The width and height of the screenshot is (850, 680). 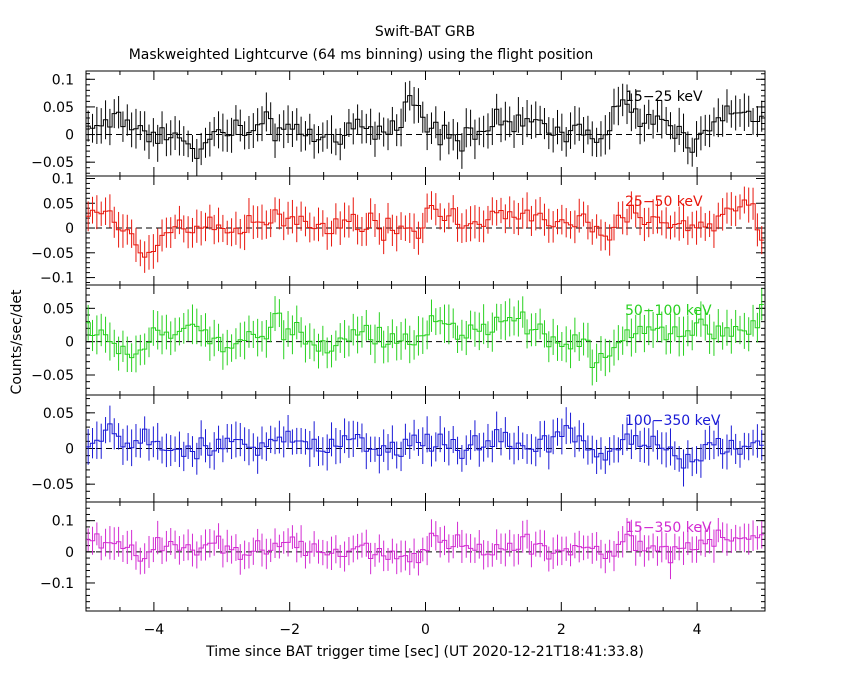 I want to click on panel-5: 0.1 0 −0.1 15−350 keV, so click(x=403, y=556).